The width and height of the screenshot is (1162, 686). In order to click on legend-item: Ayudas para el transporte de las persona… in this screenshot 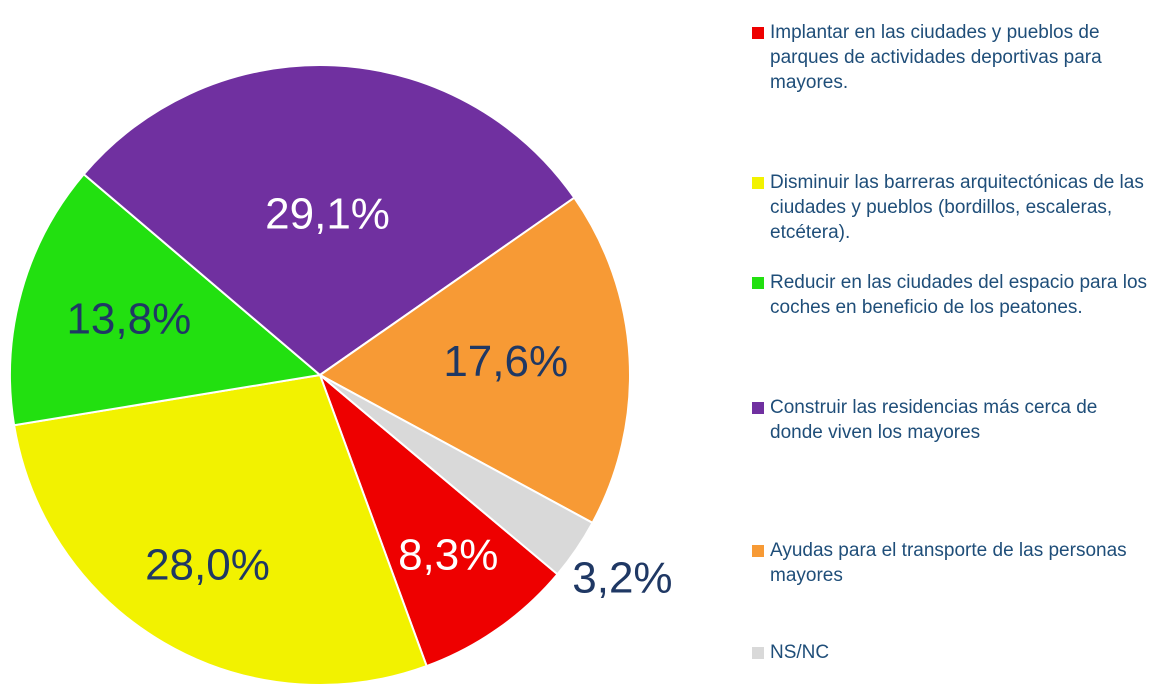, I will do `click(952, 563)`.